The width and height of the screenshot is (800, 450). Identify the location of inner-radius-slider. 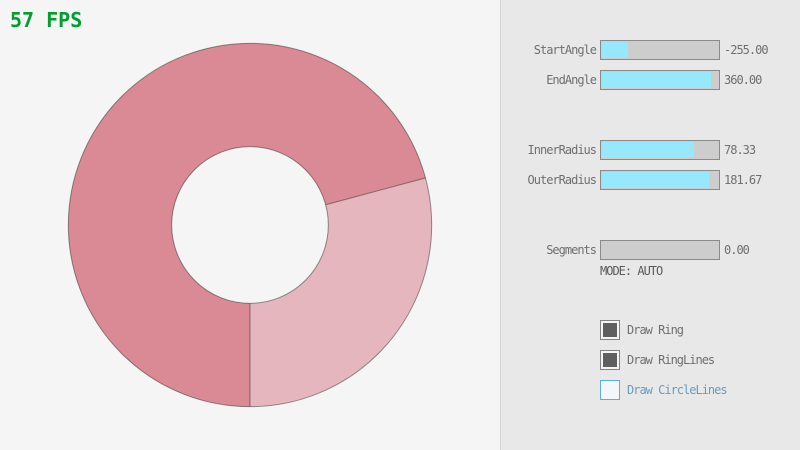
(660, 150).